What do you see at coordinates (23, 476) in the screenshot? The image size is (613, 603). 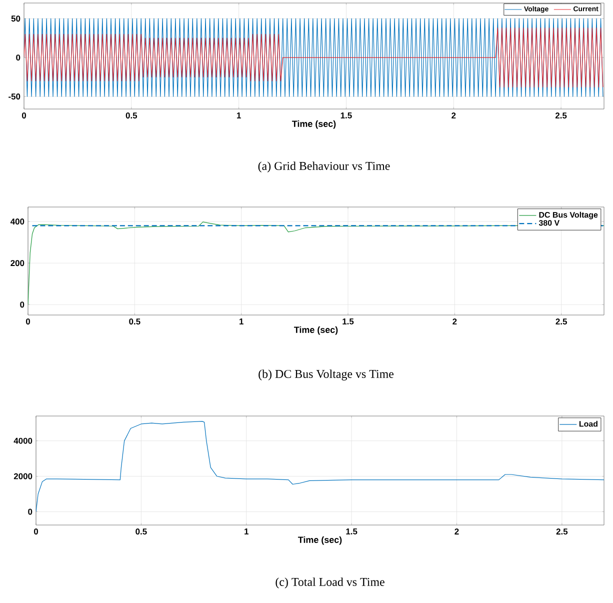 I see `y-tick-label: 2000` at bounding box center [23, 476].